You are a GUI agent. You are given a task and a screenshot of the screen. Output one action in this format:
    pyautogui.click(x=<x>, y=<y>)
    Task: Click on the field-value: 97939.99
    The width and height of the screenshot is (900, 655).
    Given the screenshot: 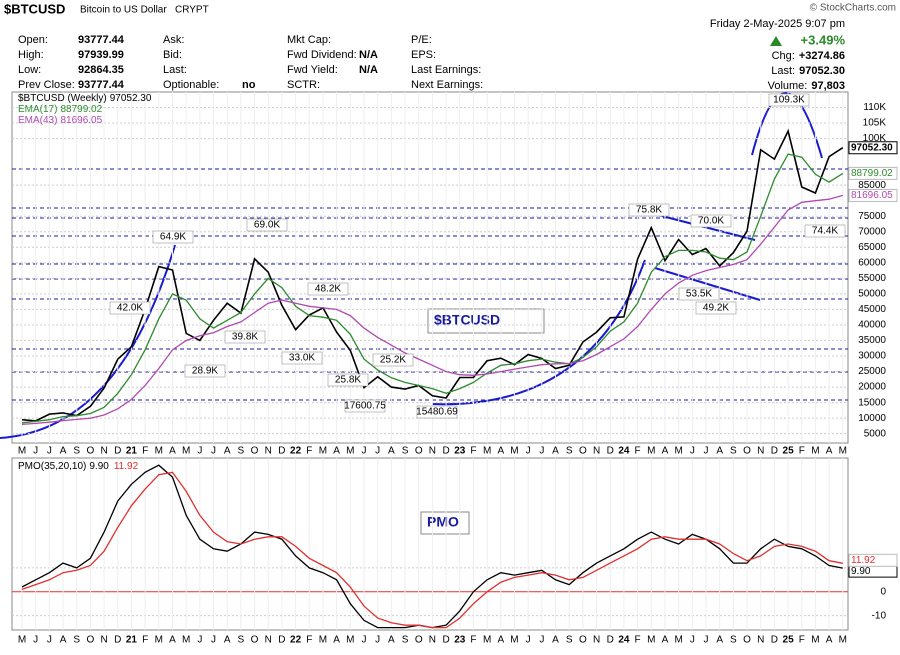 What is the action you would take?
    pyautogui.click(x=101, y=55)
    